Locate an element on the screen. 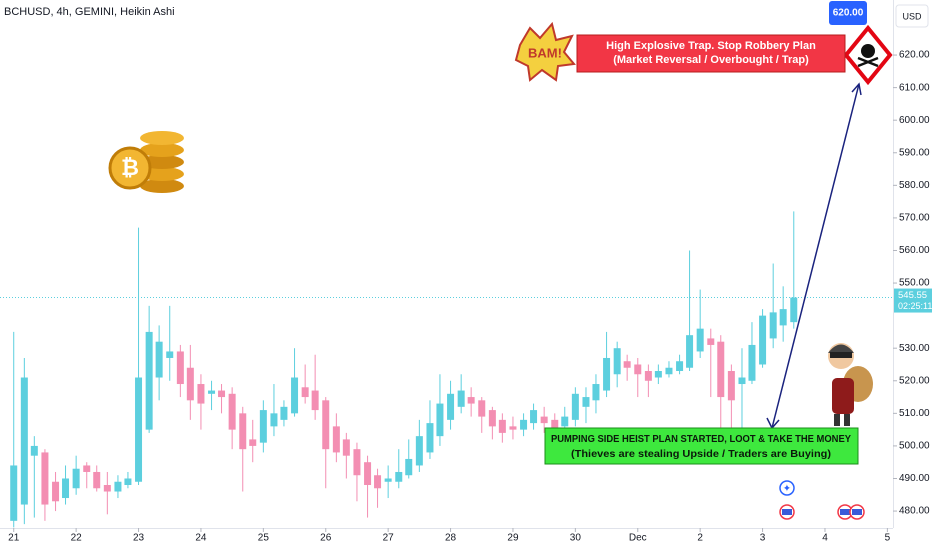 The width and height of the screenshot is (932, 550). y-tick-label: 550.00 is located at coordinates (914, 283).